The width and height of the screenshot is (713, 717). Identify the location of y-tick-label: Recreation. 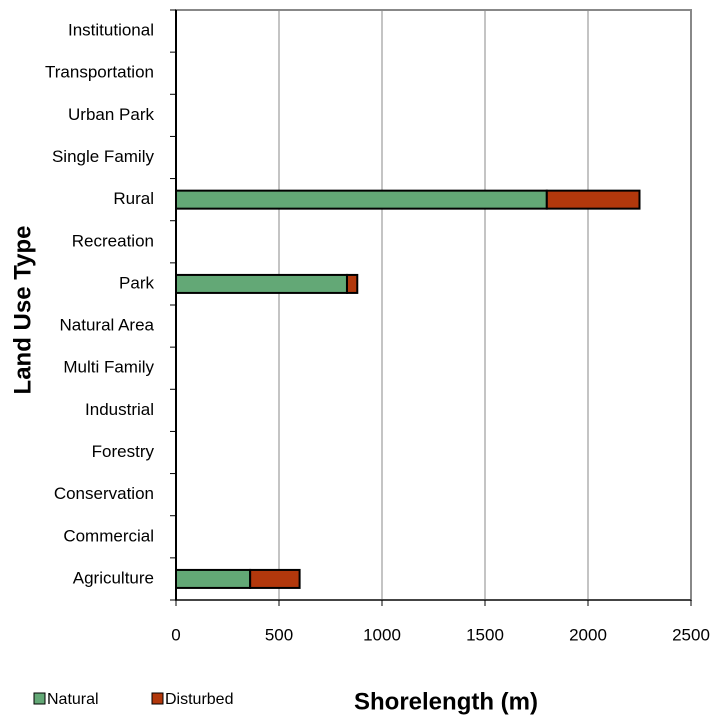
(113, 240).